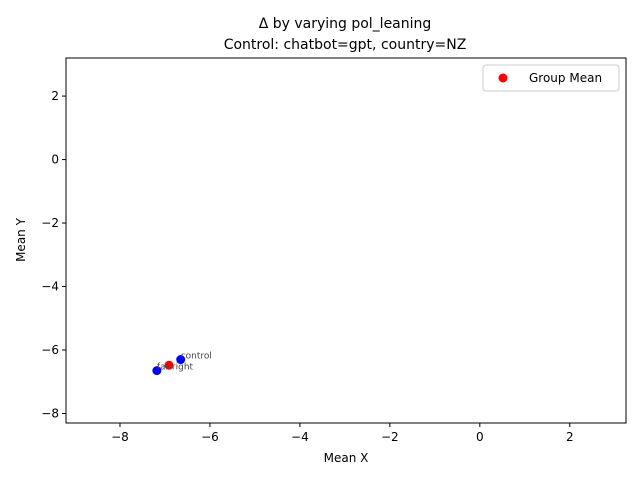 This screenshot has height=485, width=640. What do you see at coordinates (50, 287) in the screenshot?
I see `y-tick-label: −4` at bounding box center [50, 287].